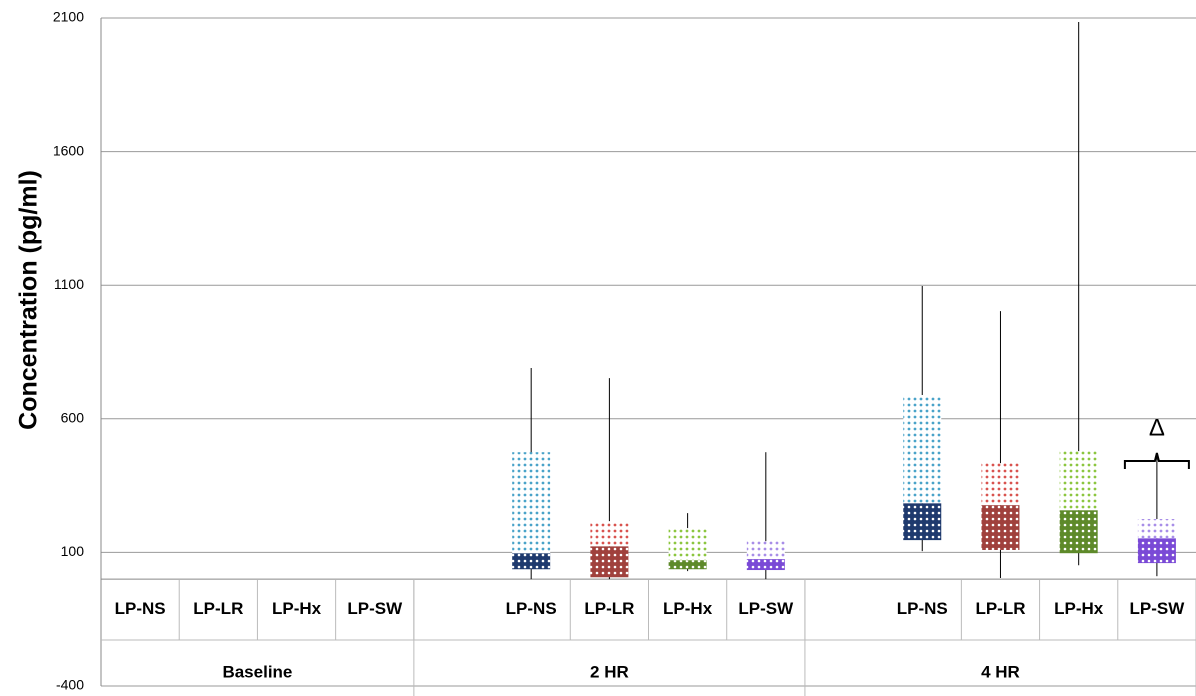 The height and width of the screenshot is (696, 1196). Describe the element at coordinates (29, 300) in the screenshot. I see `y-axis-title: Concentration (pg/ml)` at that location.